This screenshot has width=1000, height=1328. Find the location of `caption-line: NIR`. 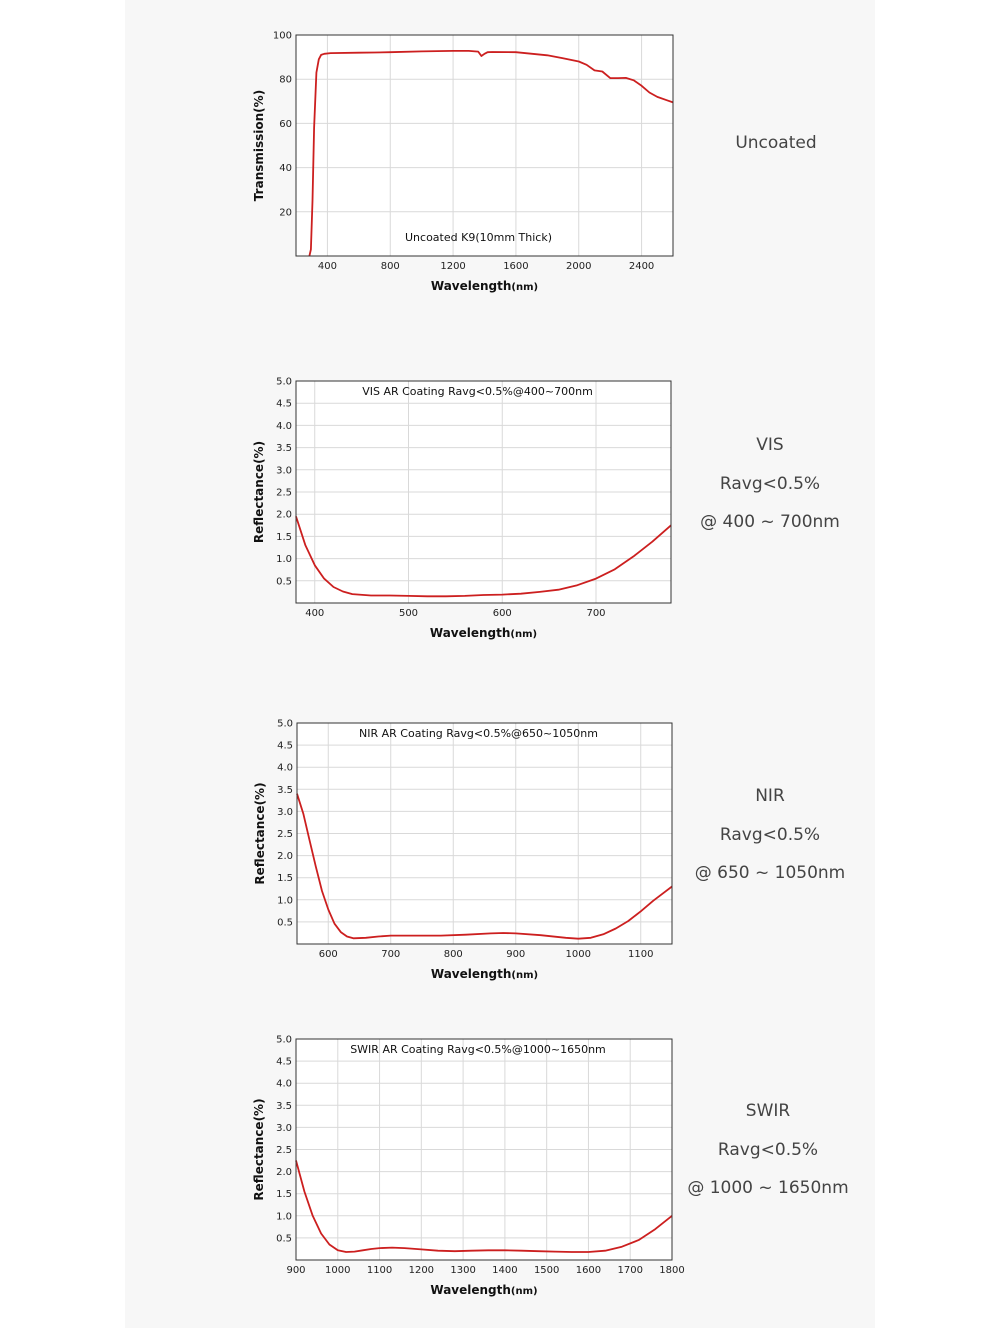

caption-line: NIR is located at coordinates (770, 796).